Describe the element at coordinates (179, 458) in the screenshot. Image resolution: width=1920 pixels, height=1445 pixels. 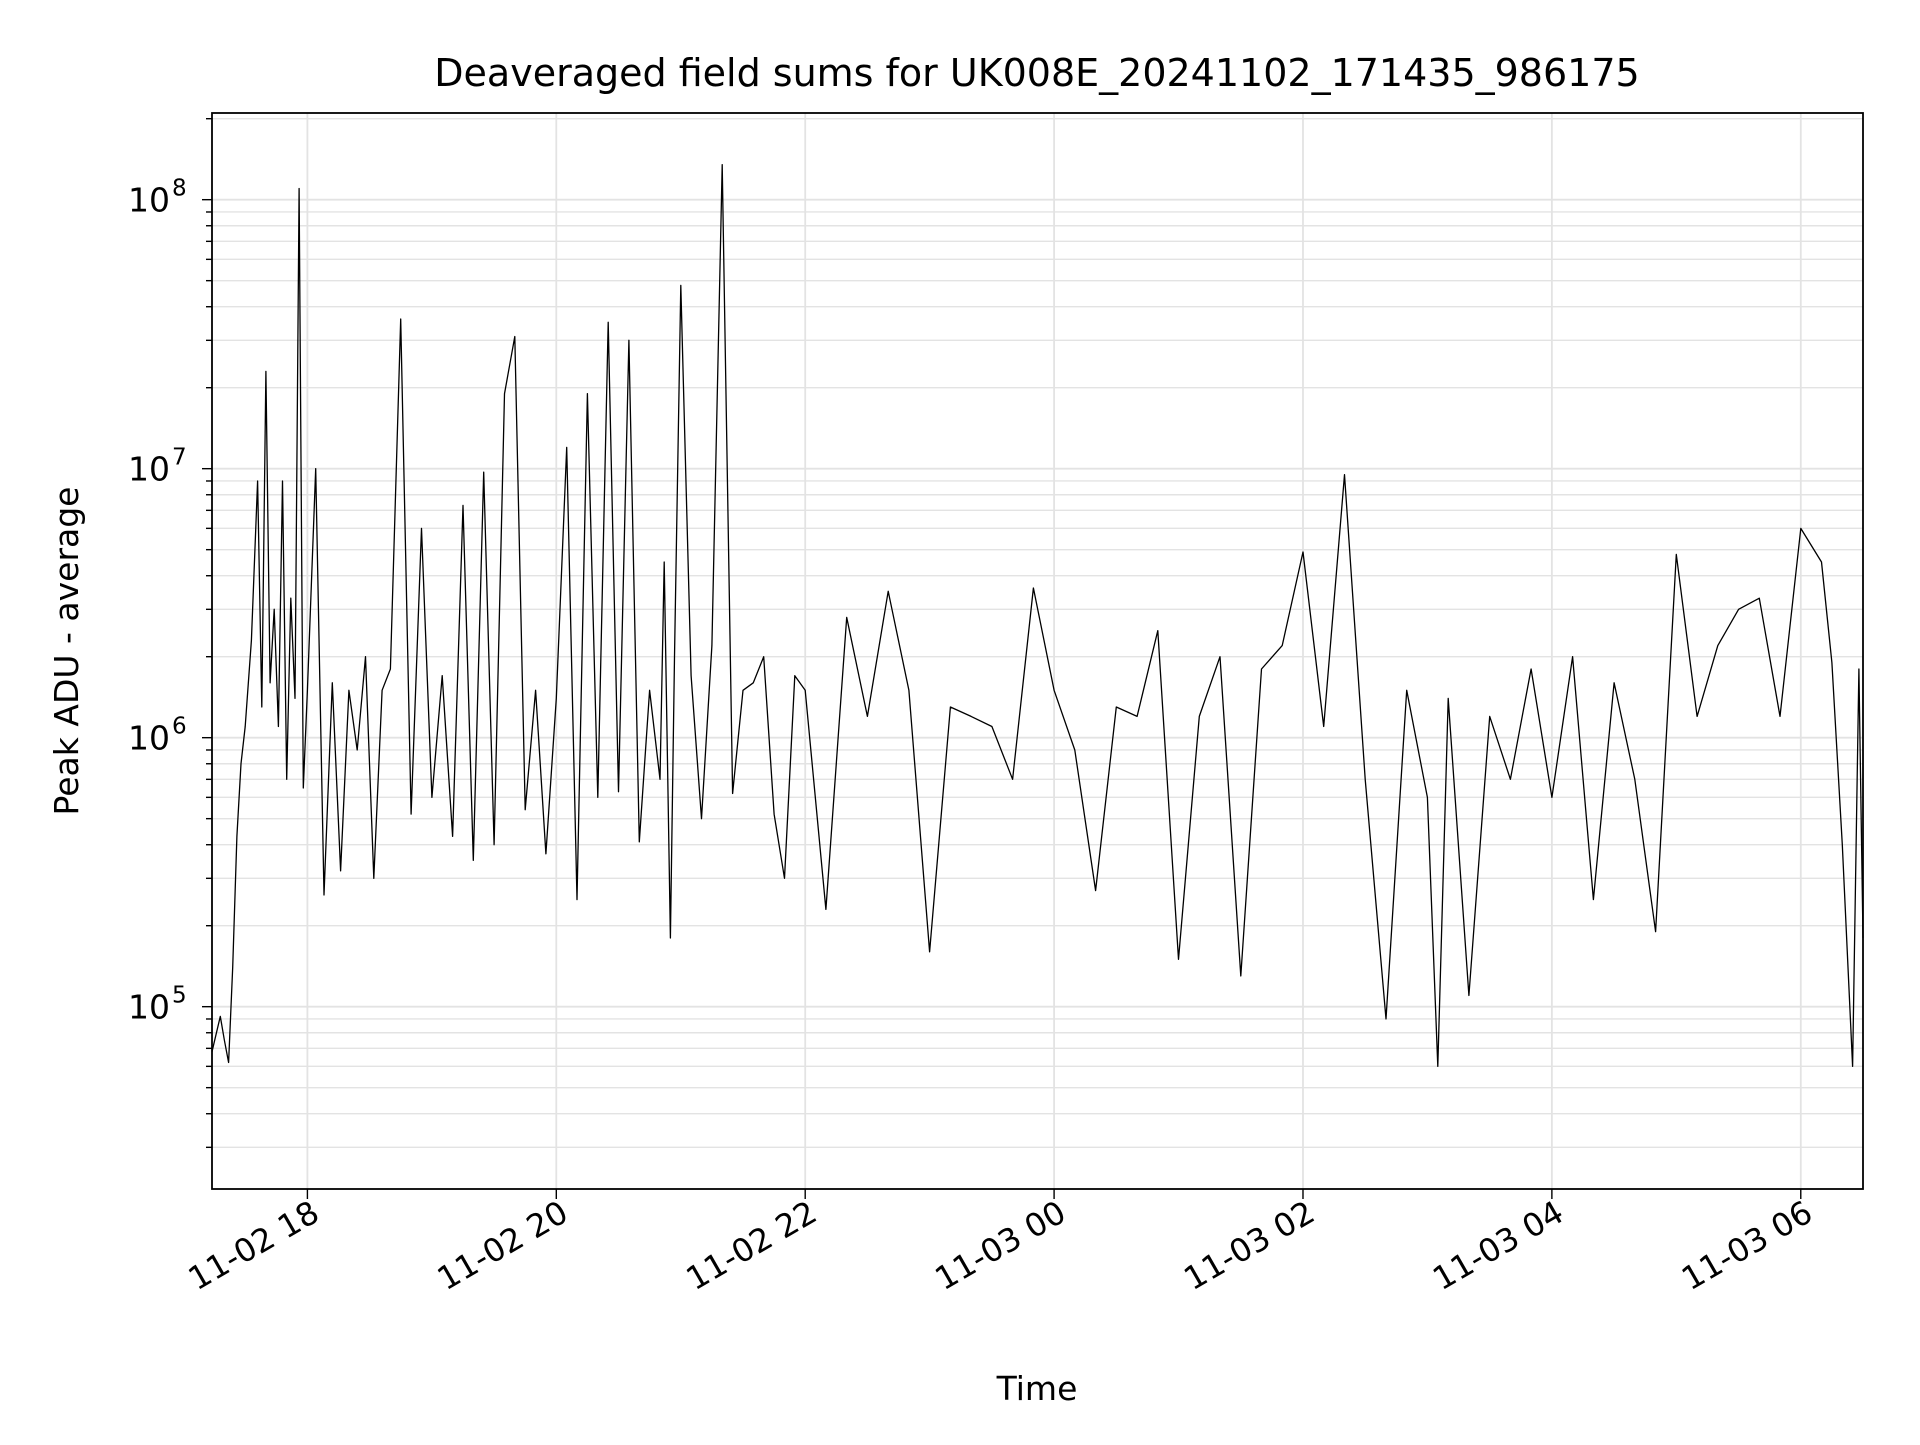
I see `y-tick-label-exponent: 7` at that location.